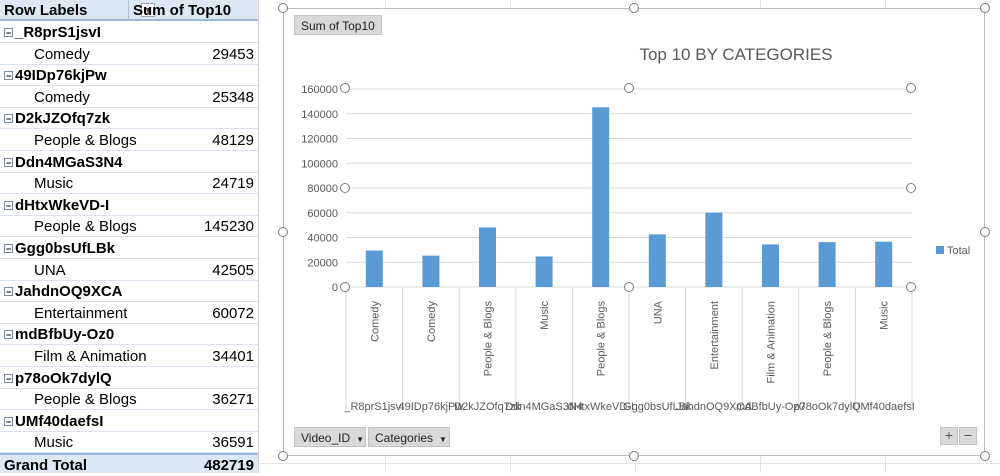 The height and width of the screenshot is (476, 1000). I want to click on legend-swatch, so click(940, 250).